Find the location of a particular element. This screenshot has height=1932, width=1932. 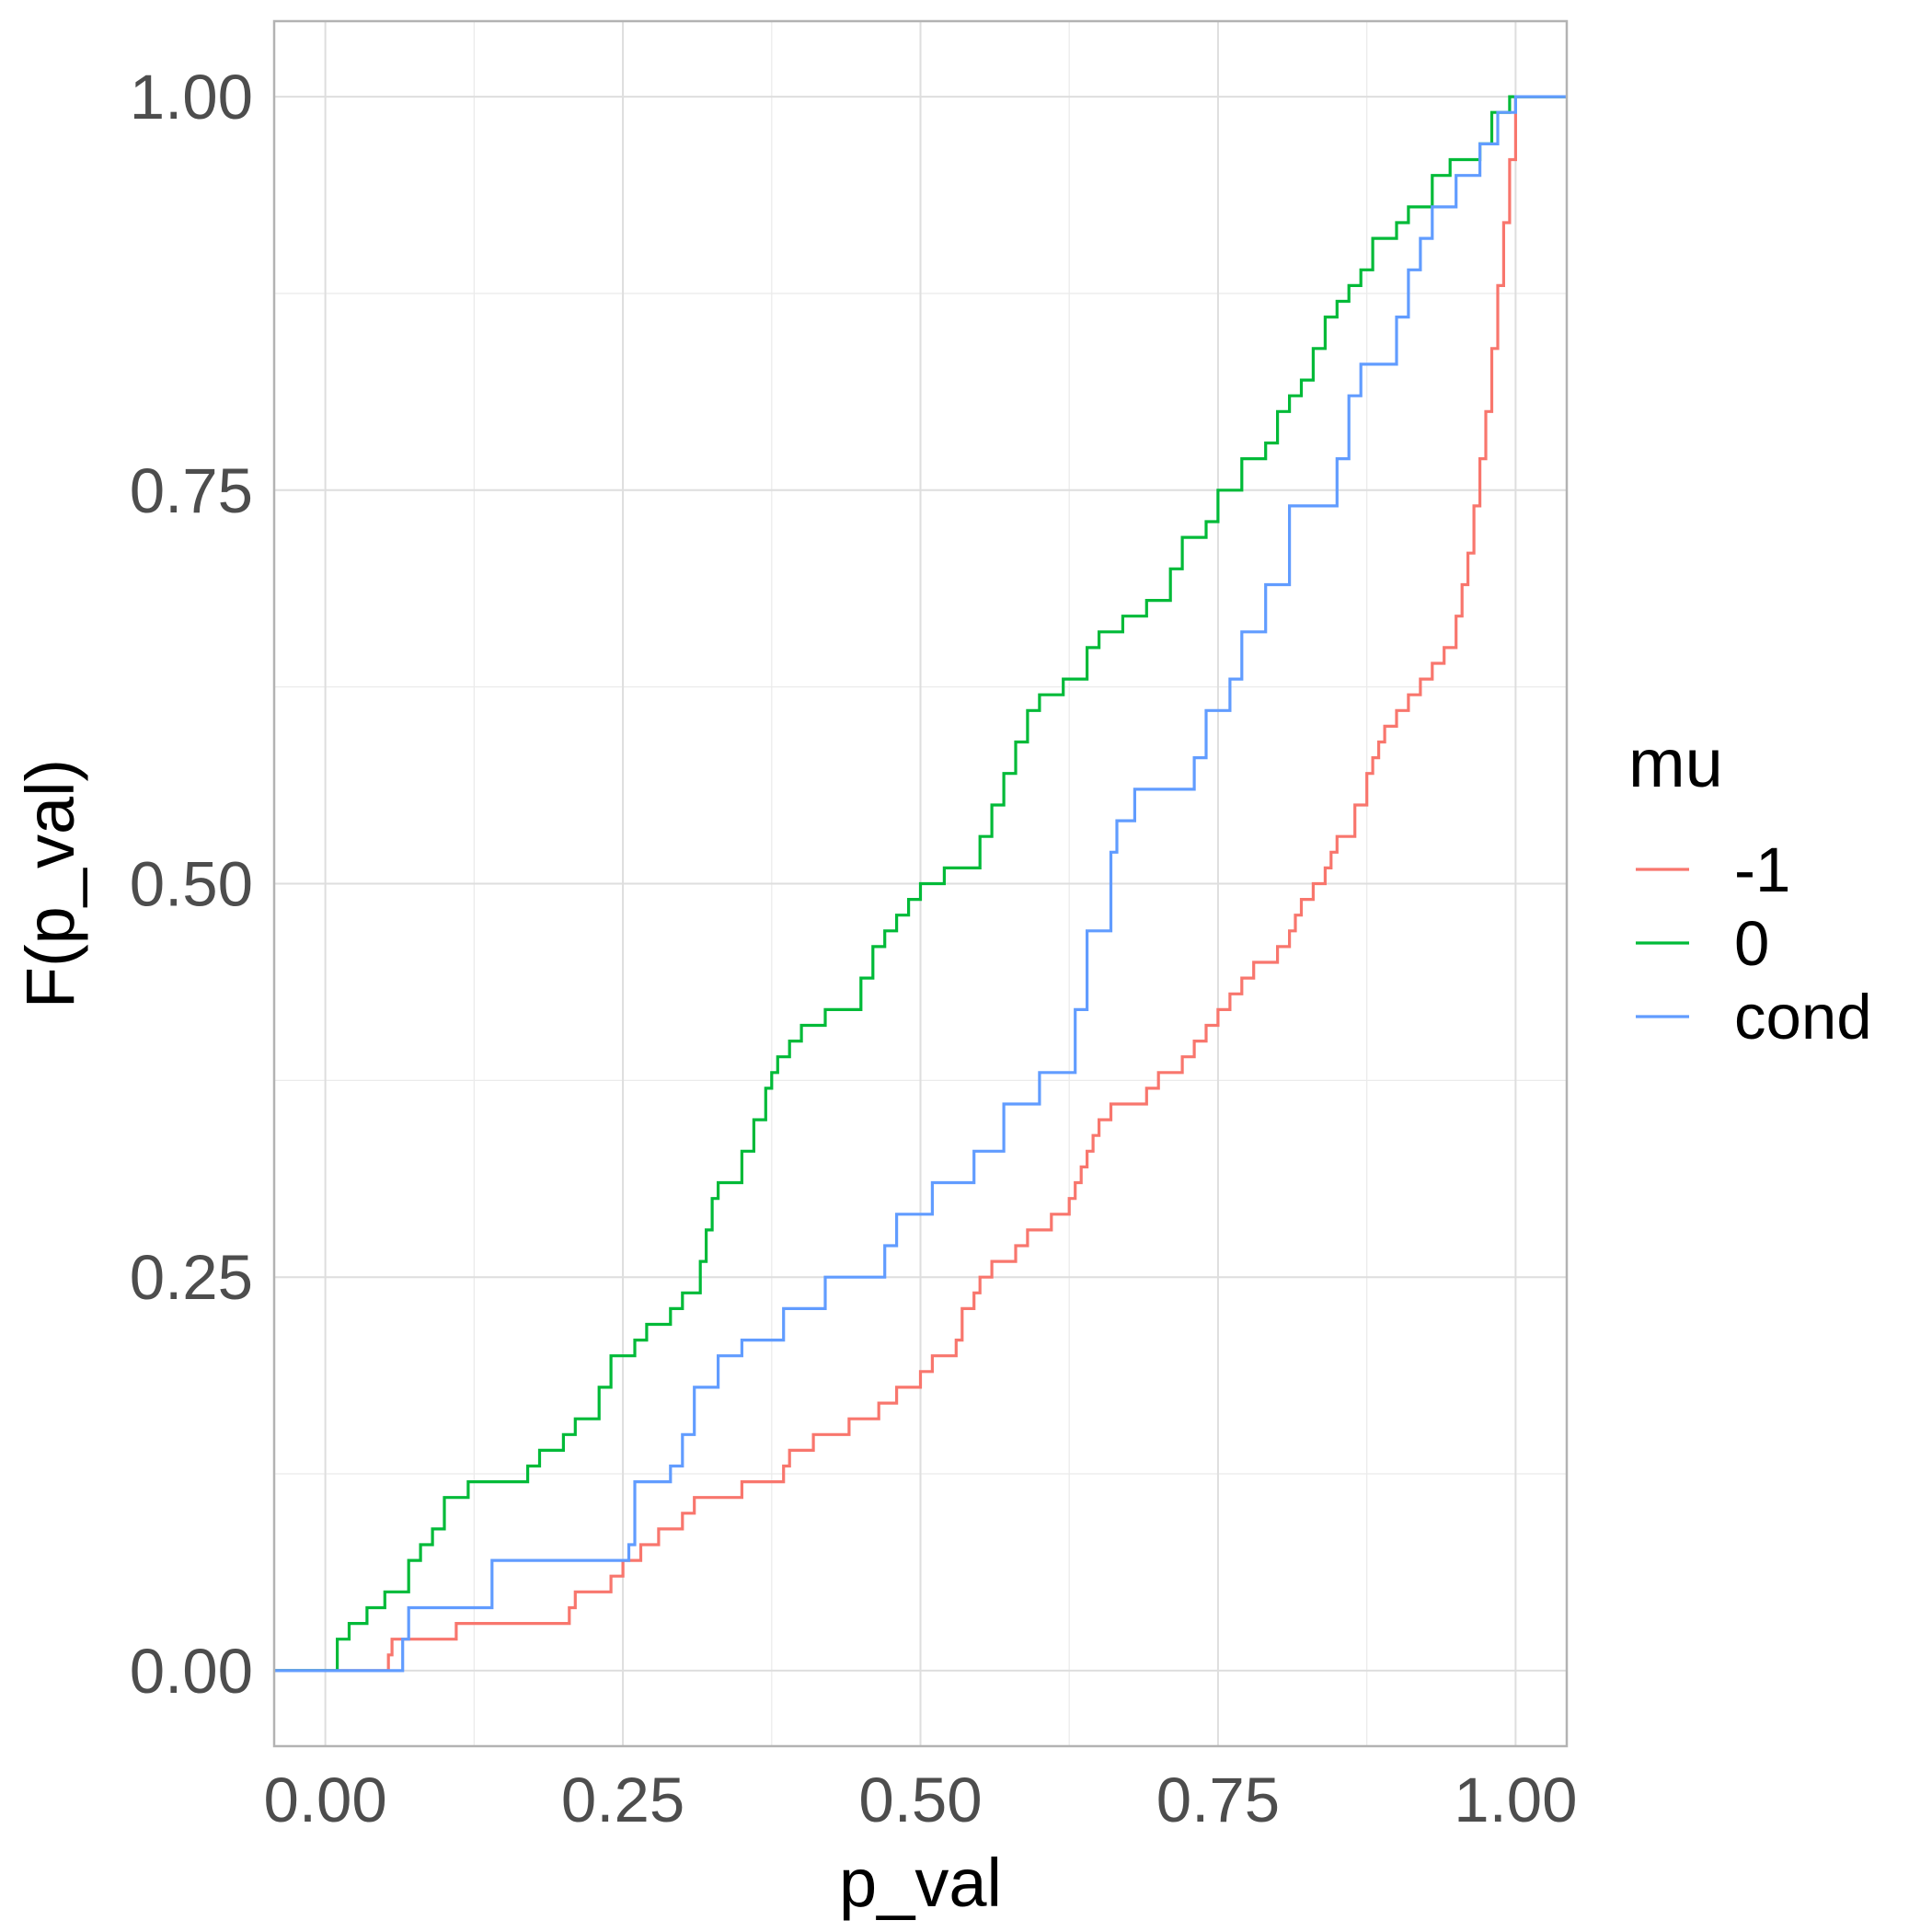

x-tick-label: 0.25 is located at coordinates (622, 1800).